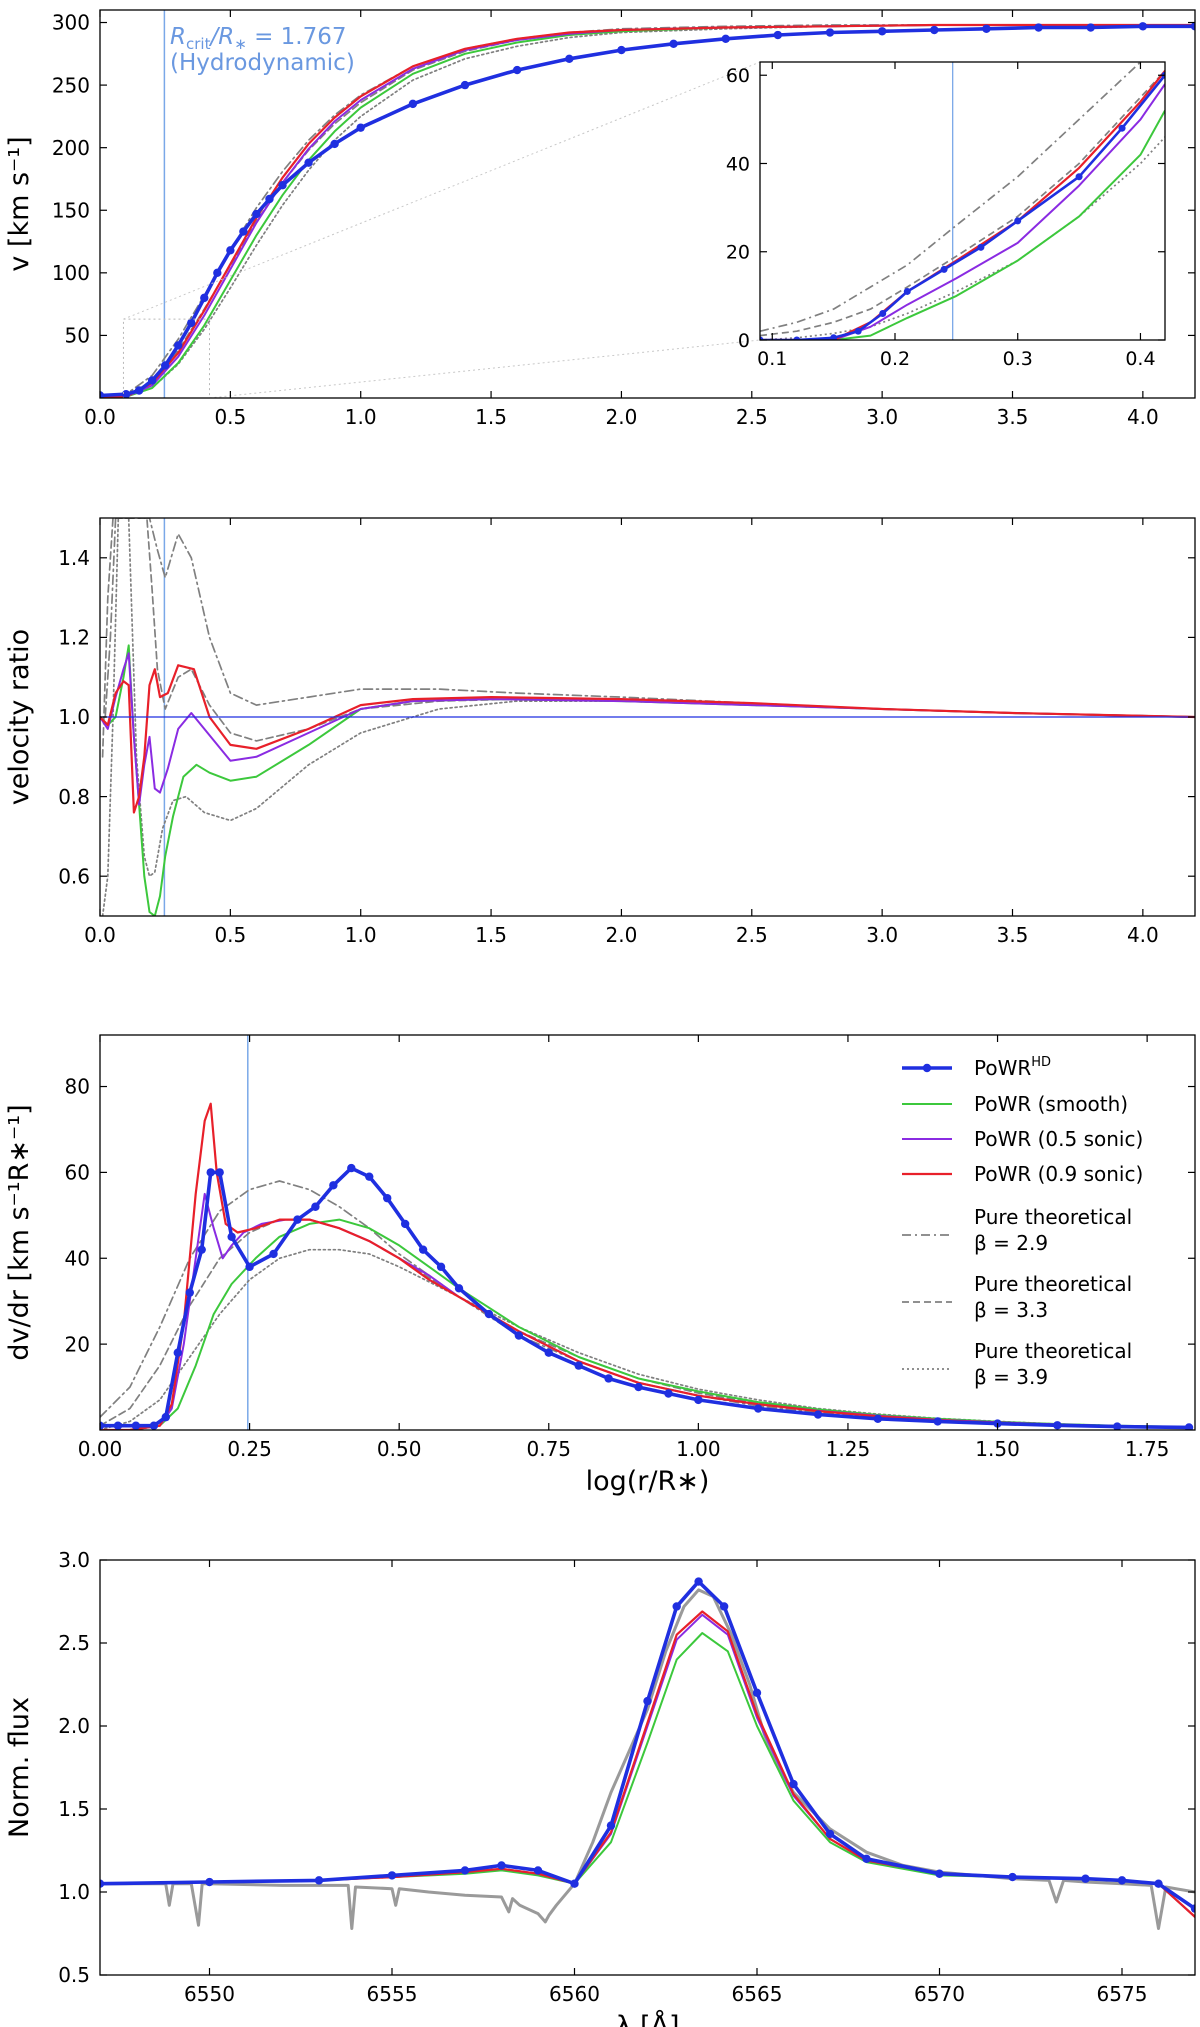 The width and height of the screenshot is (1200, 2027). What do you see at coordinates (882, 417) in the screenshot?
I see `chart0-xtick-label: 3.0` at bounding box center [882, 417].